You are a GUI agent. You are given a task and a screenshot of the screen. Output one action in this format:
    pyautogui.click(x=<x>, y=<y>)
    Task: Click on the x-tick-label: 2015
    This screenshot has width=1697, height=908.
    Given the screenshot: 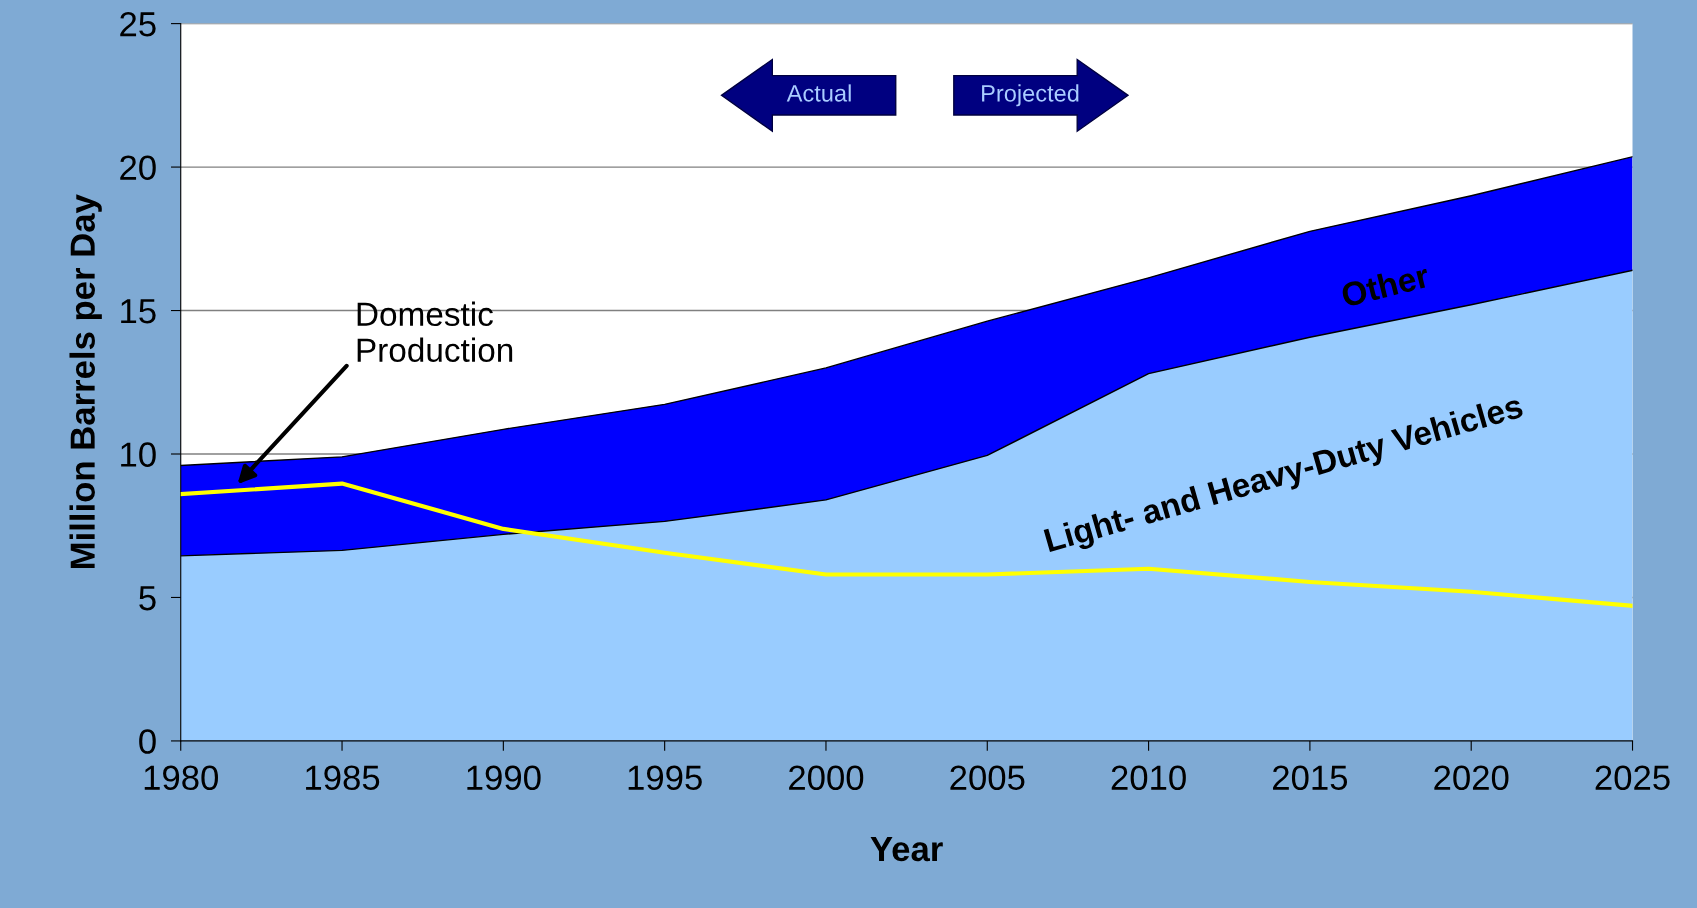 What is the action you would take?
    pyautogui.click(x=1310, y=778)
    